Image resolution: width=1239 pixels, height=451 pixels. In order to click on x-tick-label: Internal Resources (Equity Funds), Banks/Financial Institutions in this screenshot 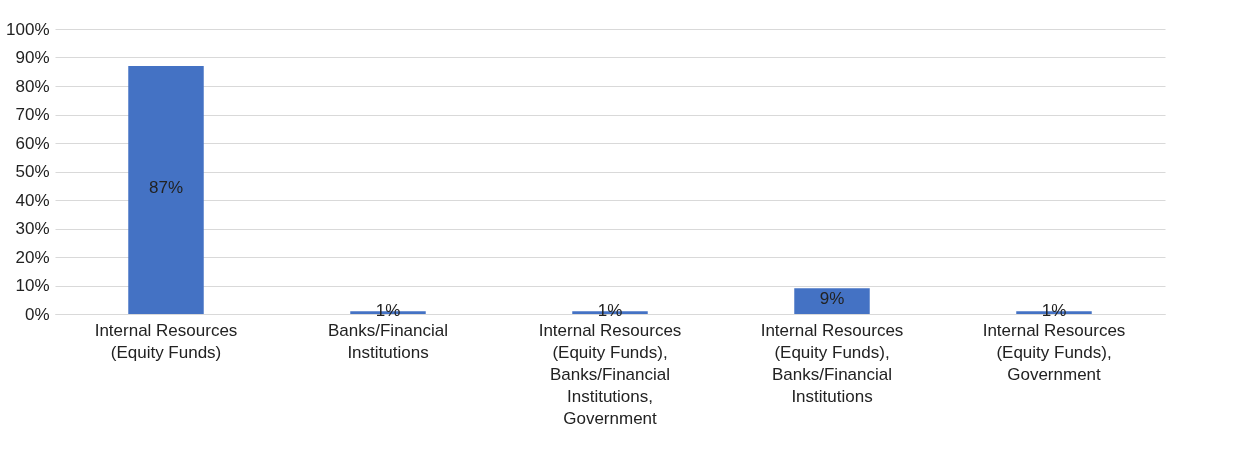, I will do `click(832, 363)`.